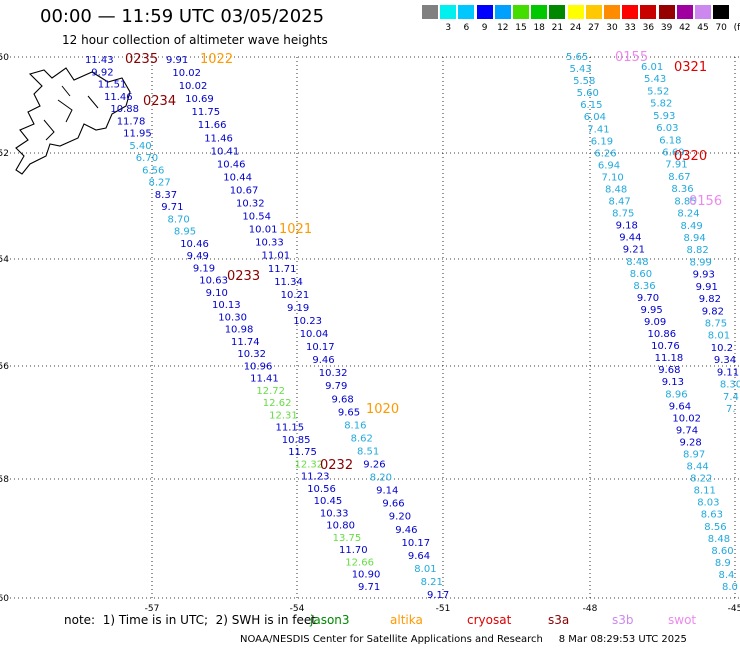  What do you see at coordinates (336, 386) in the screenshot?
I see `swh-value: 9.79` at bounding box center [336, 386].